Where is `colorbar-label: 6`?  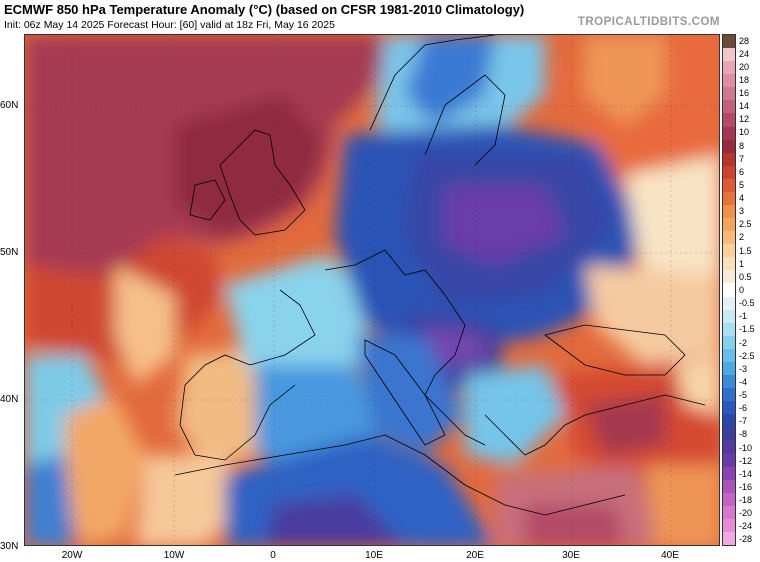 colorbar-label: 6 is located at coordinates (742, 171).